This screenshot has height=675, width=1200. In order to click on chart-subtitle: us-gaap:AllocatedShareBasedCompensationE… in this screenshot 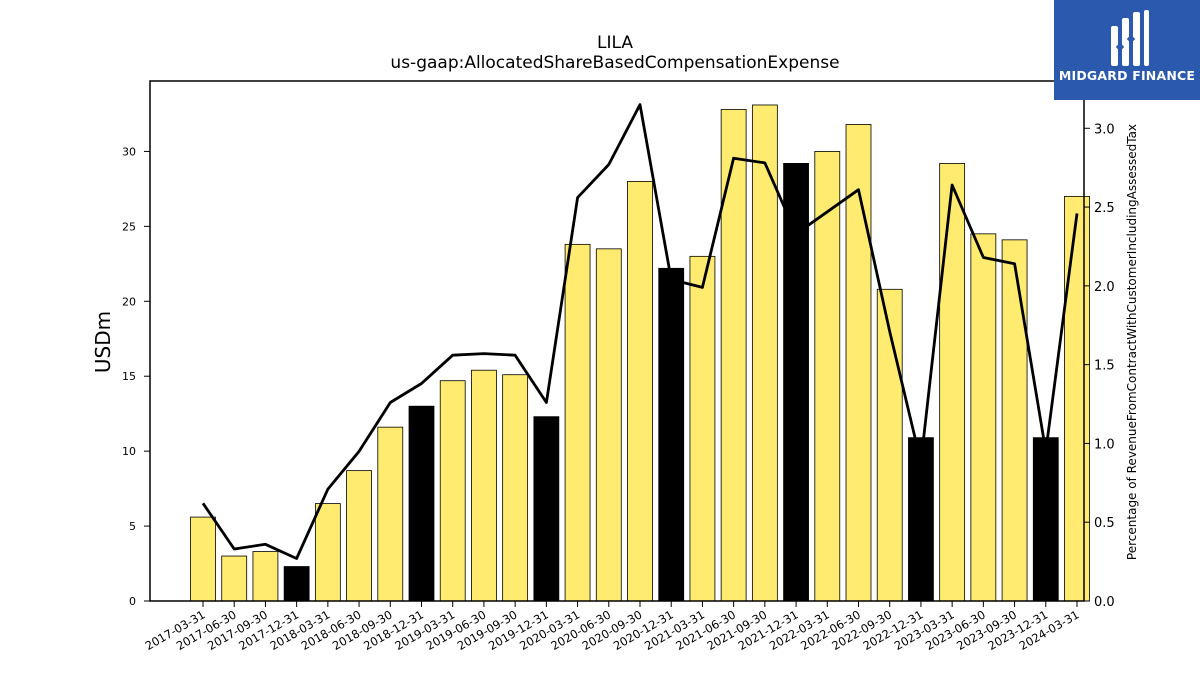, I will do `click(614, 63)`.